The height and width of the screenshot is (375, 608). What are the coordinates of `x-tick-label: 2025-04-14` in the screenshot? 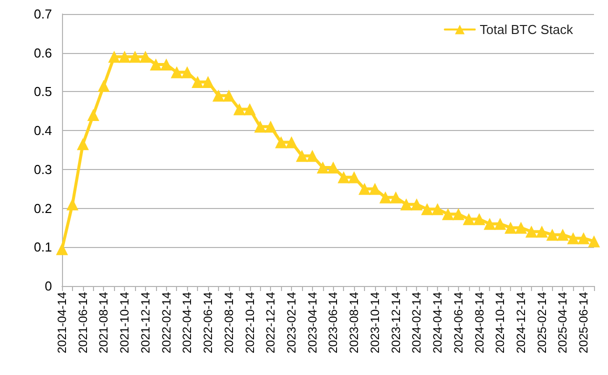 It's located at (563, 323).